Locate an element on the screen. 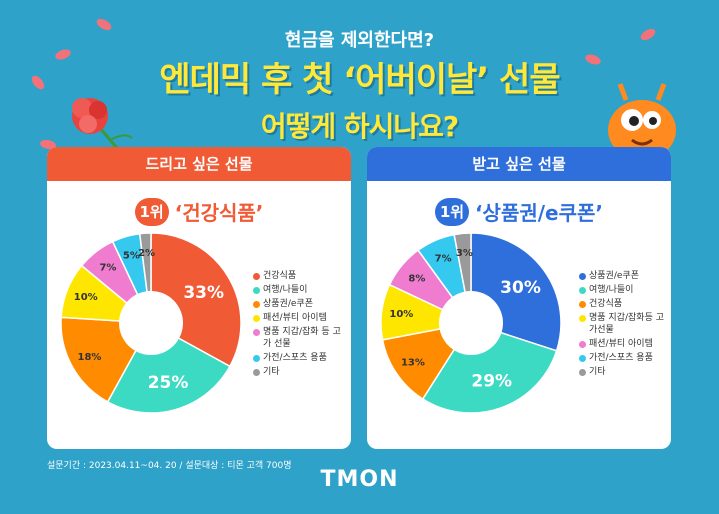 The image size is (719, 514). pie-slice-label: 2% is located at coordinates (146, 253).